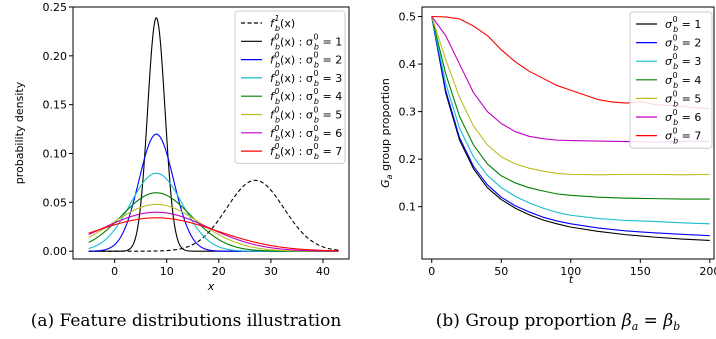 This screenshot has height=339, width=716. What do you see at coordinates (55, 56) in the screenshot?
I see `chart-a-y-tick-label: 0.20` at bounding box center [55, 56].